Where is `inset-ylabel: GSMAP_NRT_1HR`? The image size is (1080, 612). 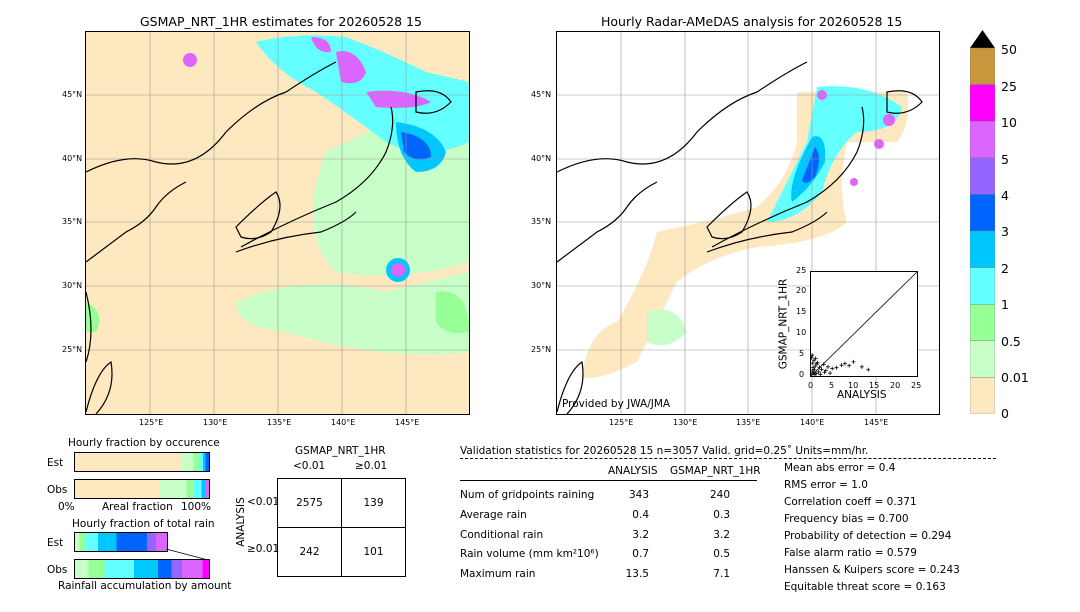
inset-ylabel: GSMAP_NRT_1HR is located at coordinates (783, 324).